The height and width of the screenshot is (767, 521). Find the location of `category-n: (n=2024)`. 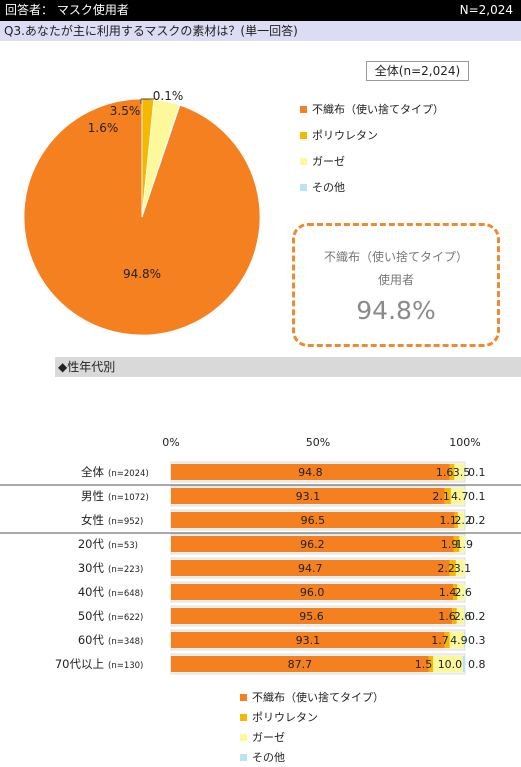

category-n: (n=2024) is located at coordinates (128, 474).